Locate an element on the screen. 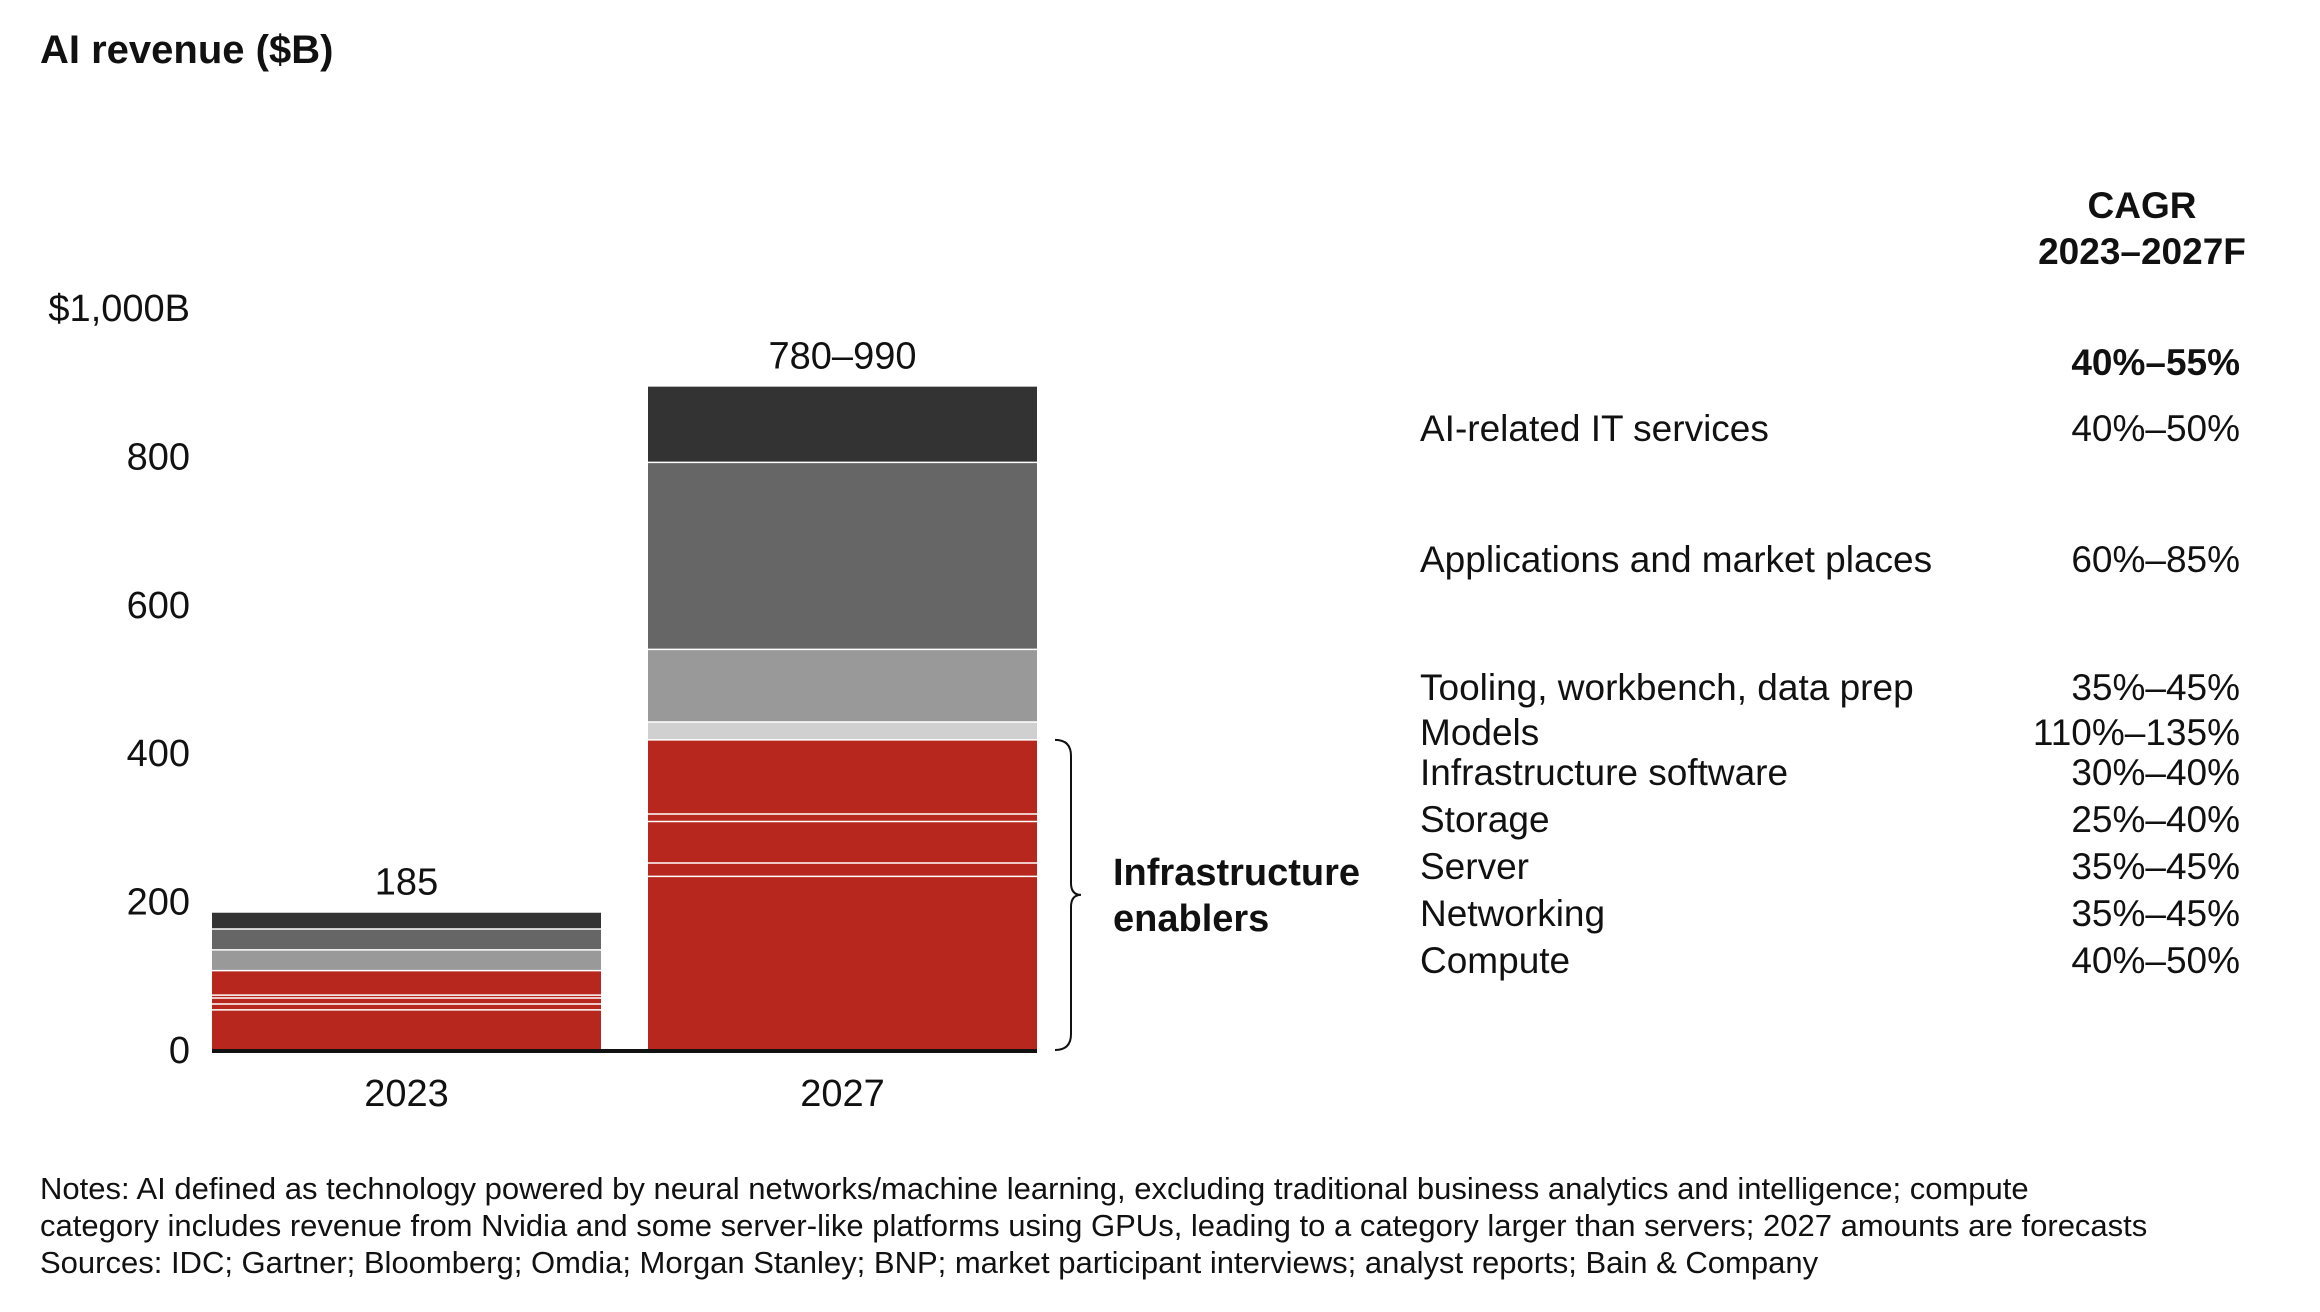 The width and height of the screenshot is (2320, 1312). x-tick-label: 2023 is located at coordinates (406, 1094).